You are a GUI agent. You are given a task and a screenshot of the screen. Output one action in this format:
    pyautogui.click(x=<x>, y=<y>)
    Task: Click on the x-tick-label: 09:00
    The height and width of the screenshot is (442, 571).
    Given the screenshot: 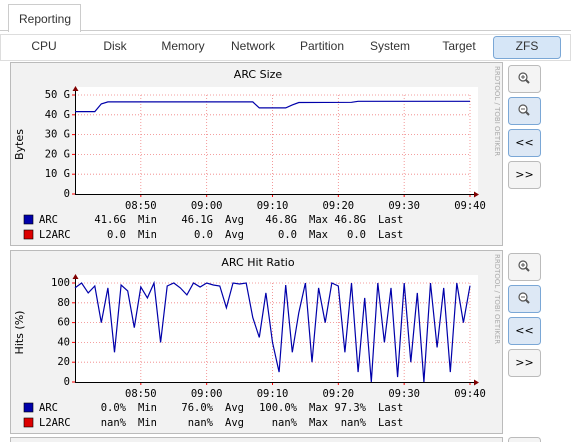 What is the action you would take?
    pyautogui.click(x=207, y=206)
    